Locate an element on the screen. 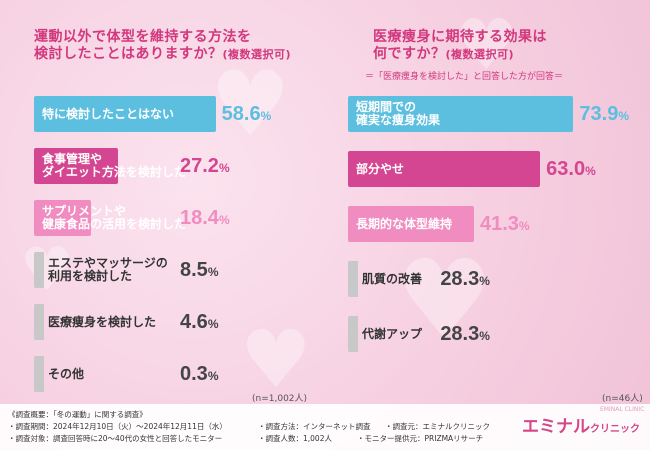 The height and width of the screenshot is (450, 650). bar-value-2: 41.3% is located at coordinates (505, 225).